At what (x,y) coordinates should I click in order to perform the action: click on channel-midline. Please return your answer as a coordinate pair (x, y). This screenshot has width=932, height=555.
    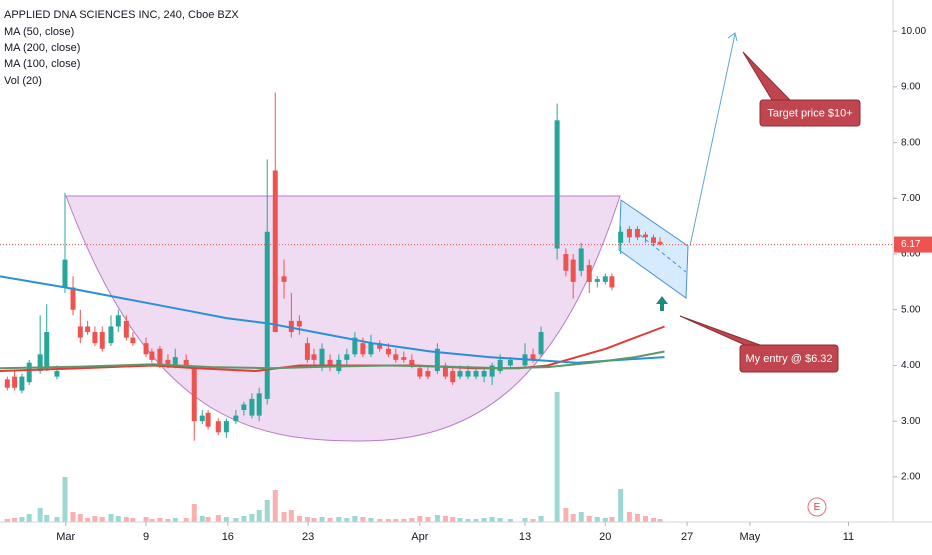
    Looking at the image, I should click on (663, 253).